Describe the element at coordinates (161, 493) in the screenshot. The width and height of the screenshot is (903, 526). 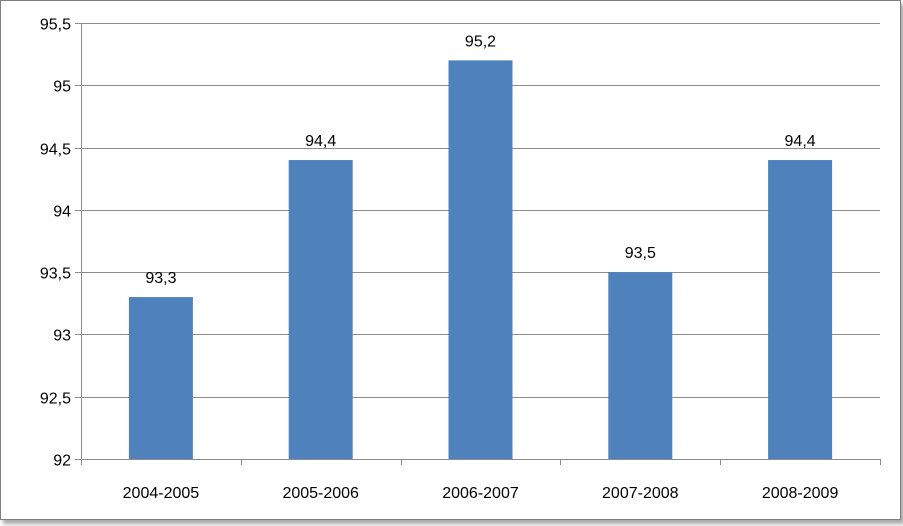
I see `x-tick-label: 2004-2005` at that location.